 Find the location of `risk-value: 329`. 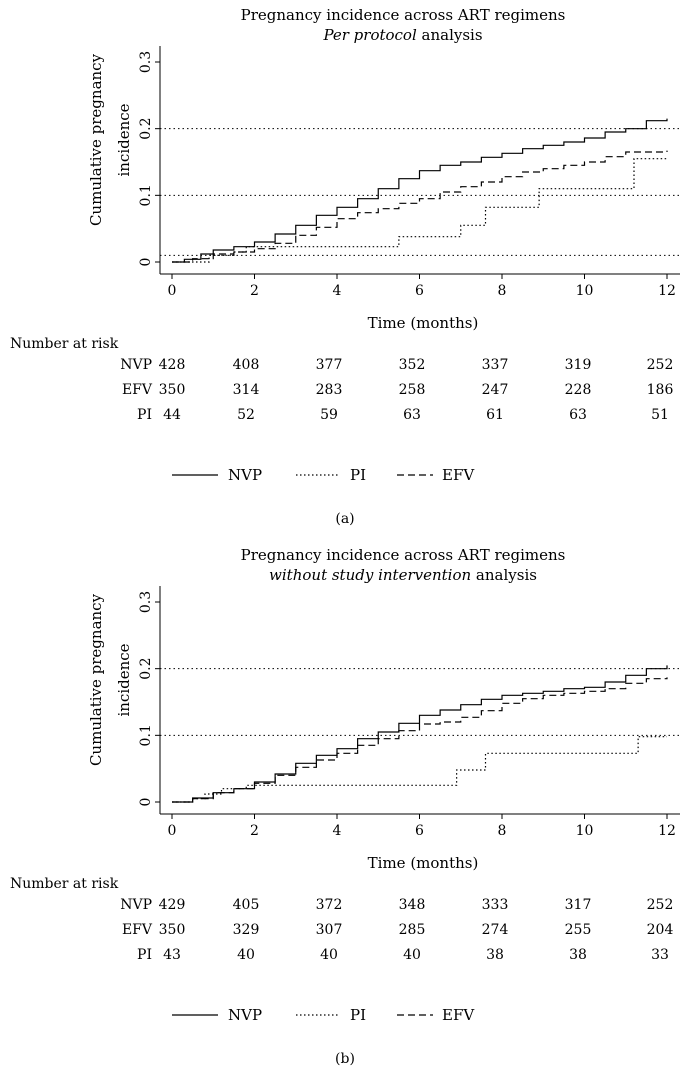

risk-value: 329 is located at coordinates (246, 930).